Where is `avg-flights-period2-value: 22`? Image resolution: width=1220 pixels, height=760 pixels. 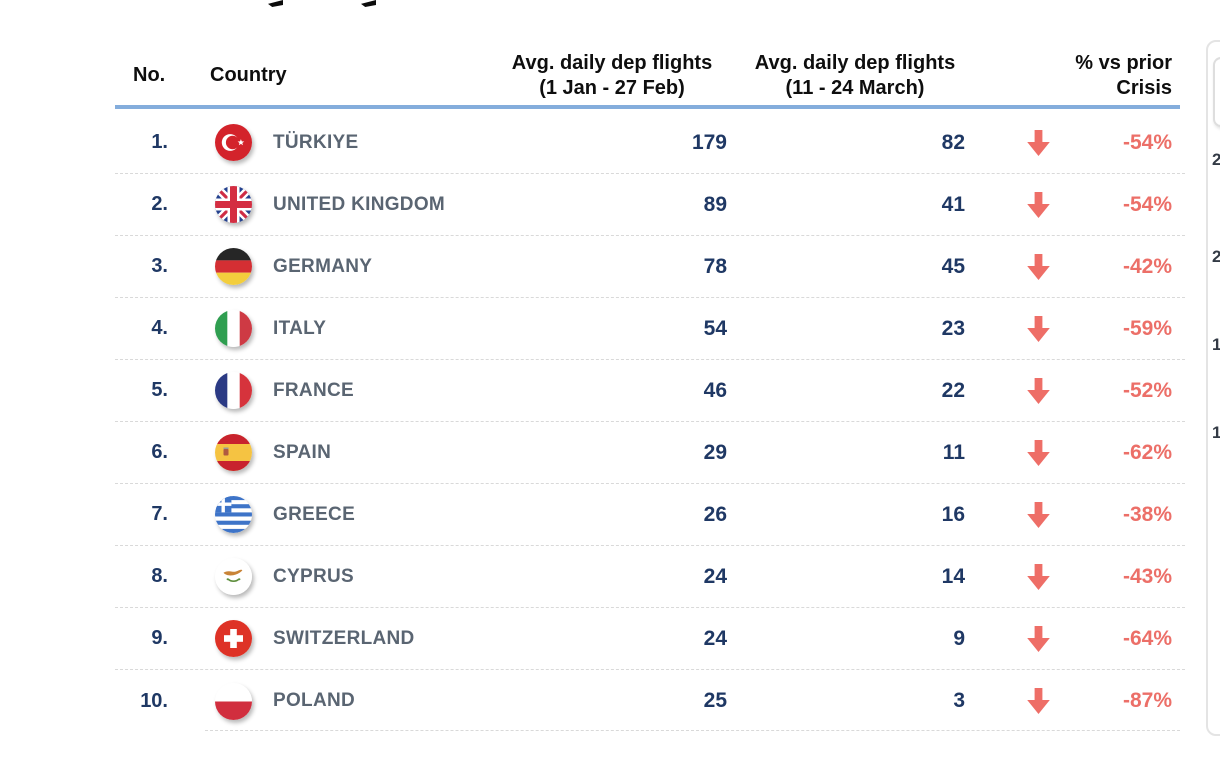
avg-flights-period2-value: 22 is located at coordinates (953, 390).